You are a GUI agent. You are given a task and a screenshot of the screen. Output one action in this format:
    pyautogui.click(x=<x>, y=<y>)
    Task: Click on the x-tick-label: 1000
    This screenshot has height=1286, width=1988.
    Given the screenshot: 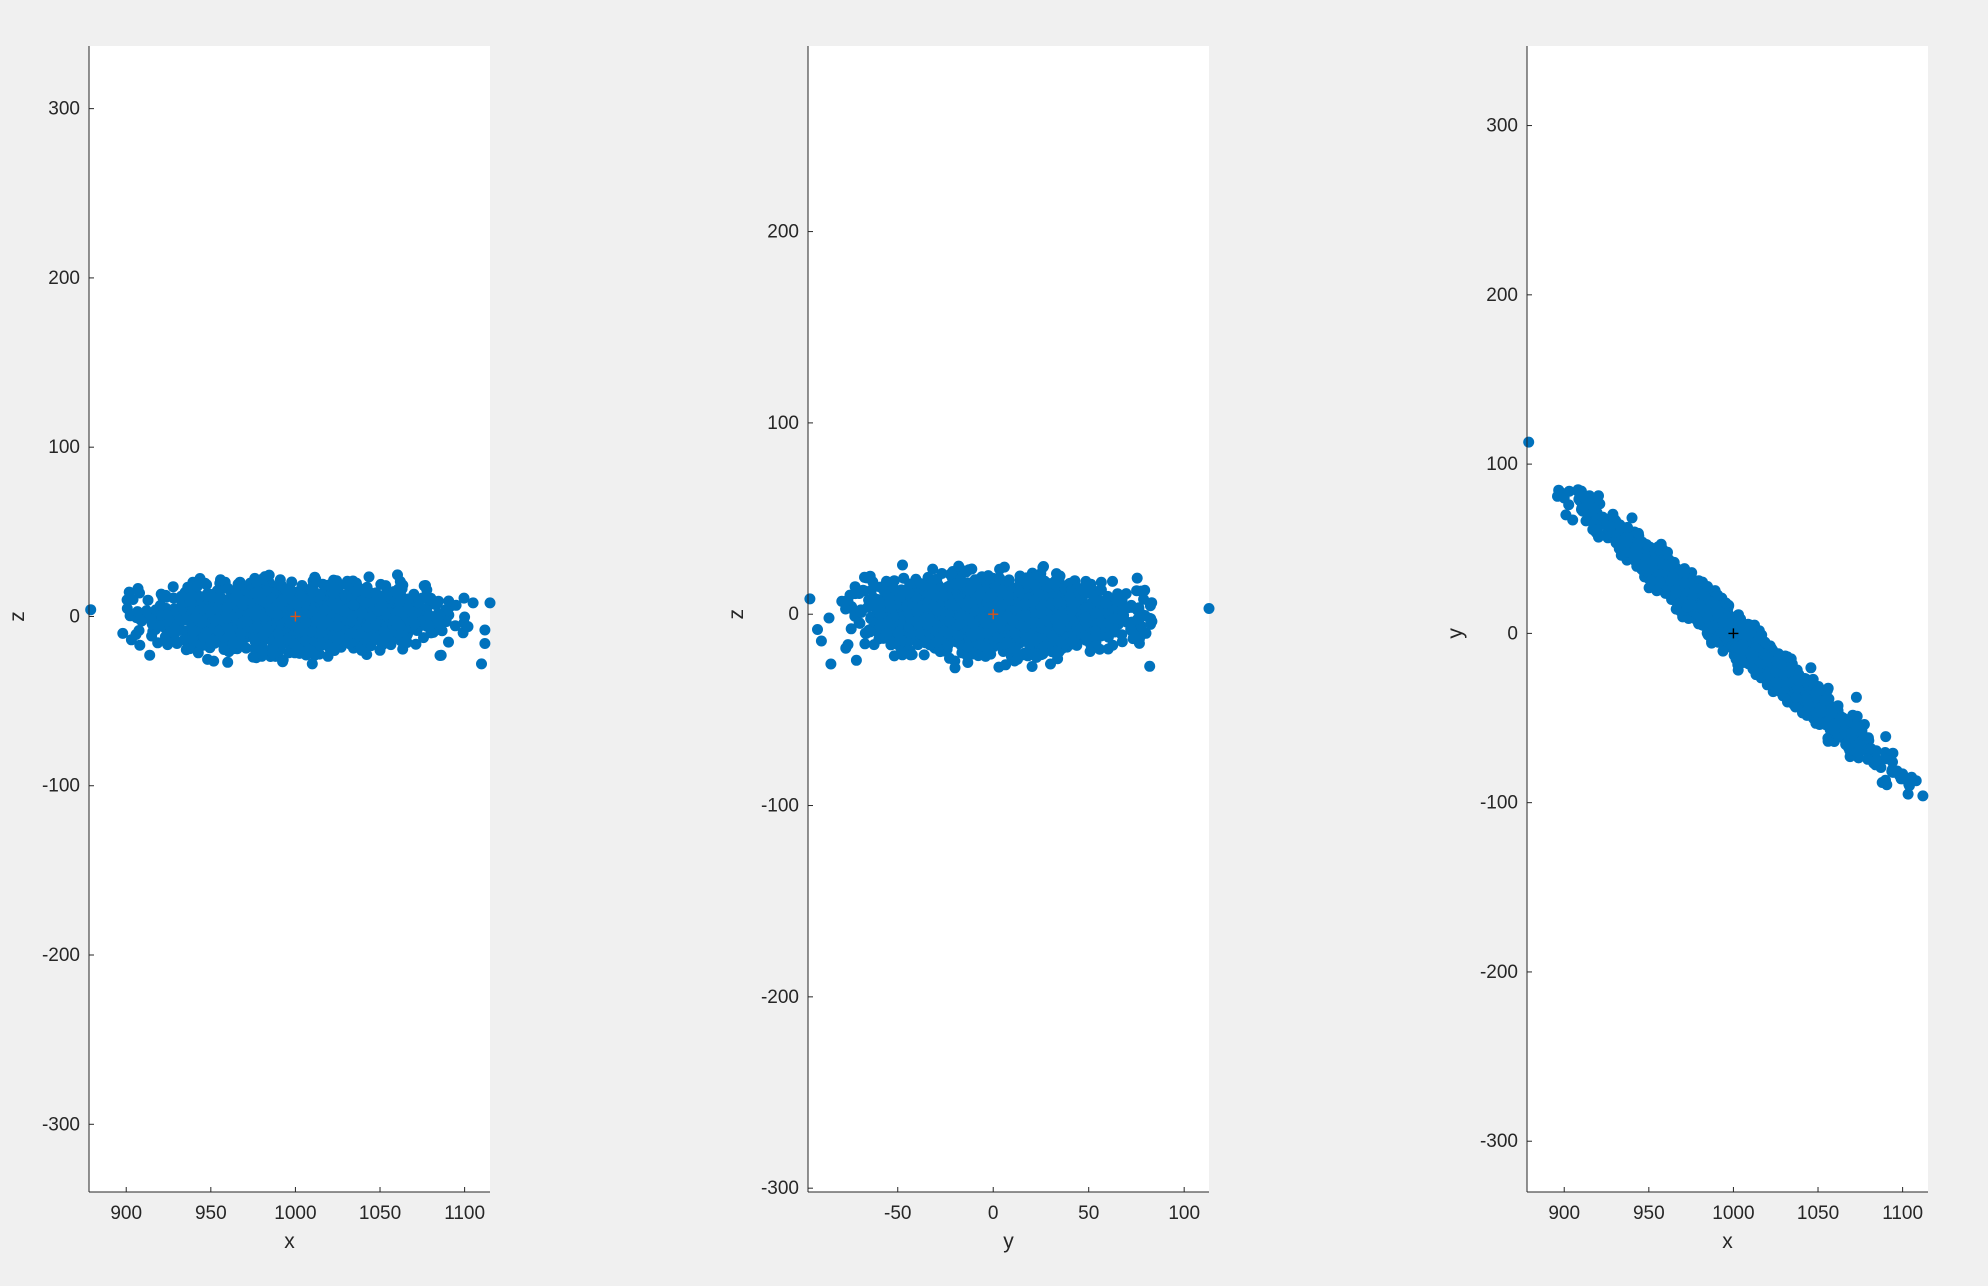 What is the action you would take?
    pyautogui.click(x=295, y=1213)
    